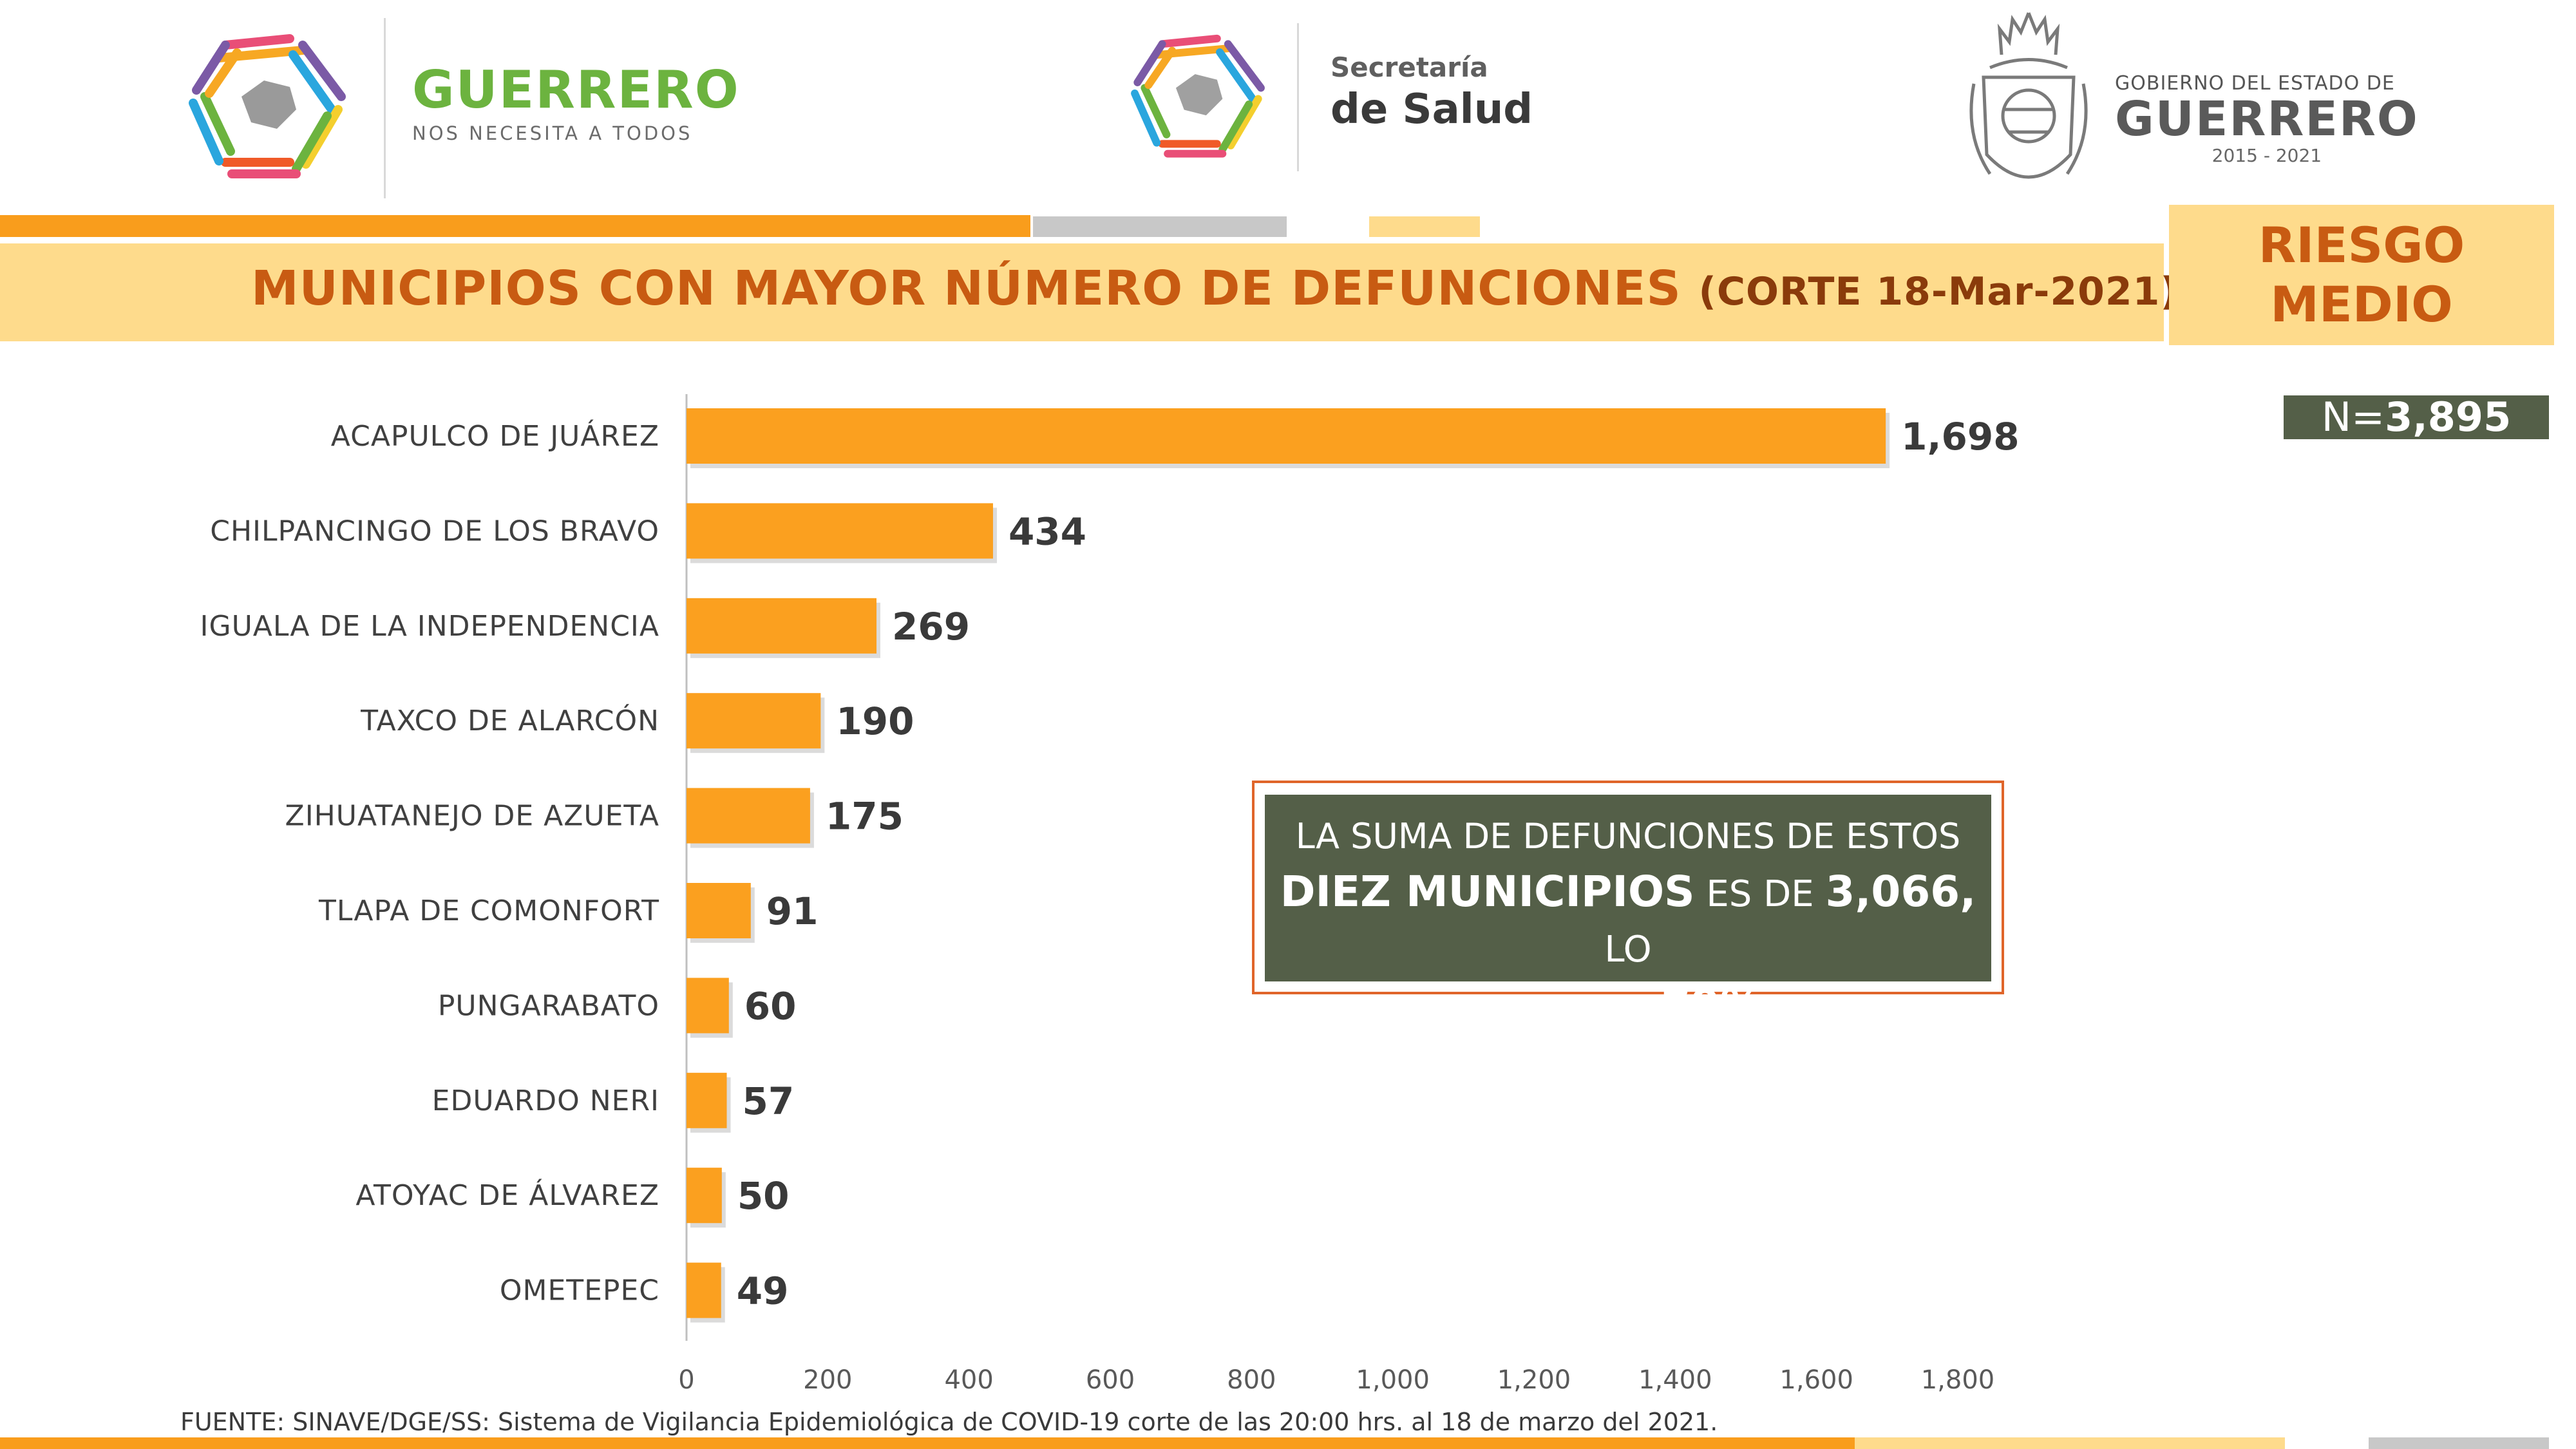 The height and width of the screenshot is (1449, 2576). I want to click on value-label: 57, so click(769, 1101).